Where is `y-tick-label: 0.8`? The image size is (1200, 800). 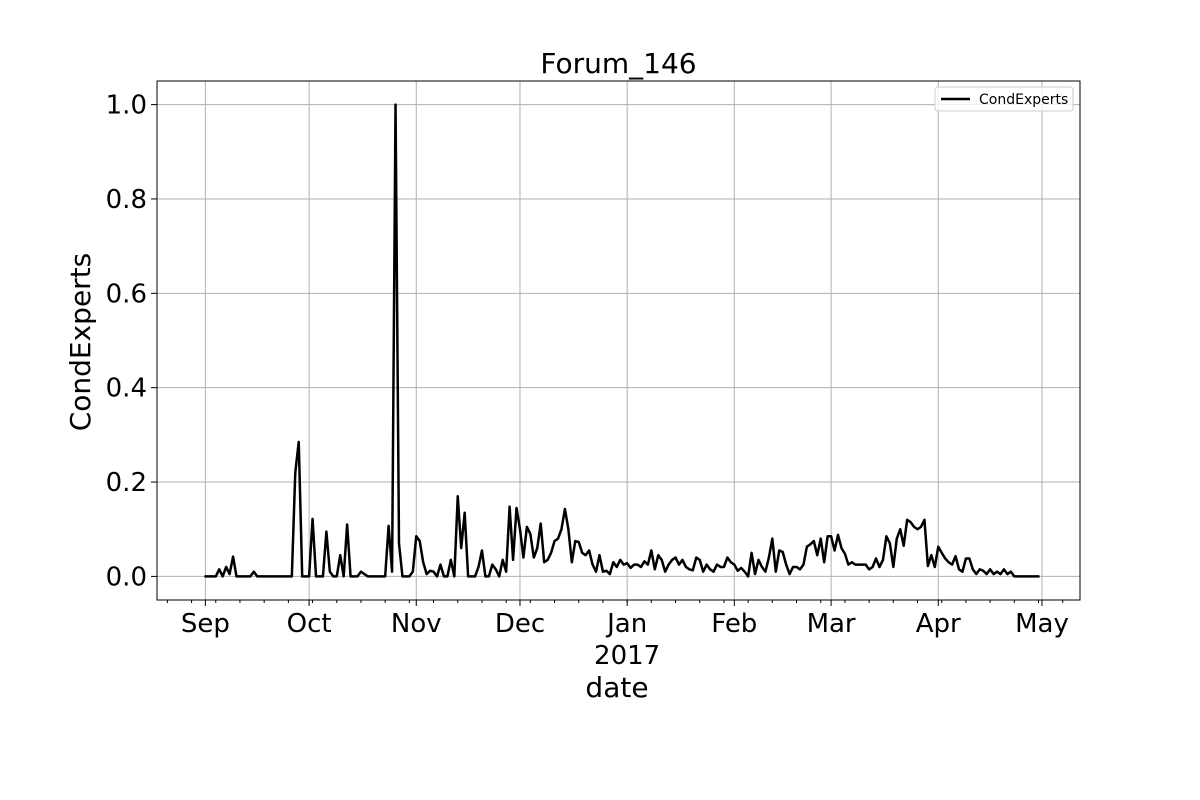
y-tick-label: 0.8 is located at coordinates (126, 200).